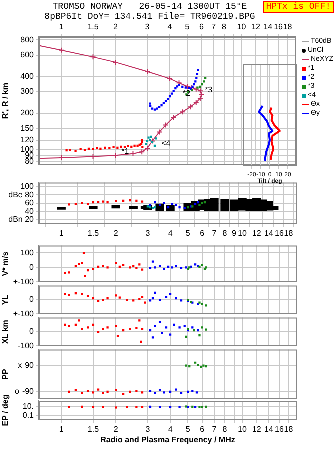  Describe the element at coordinates (27, 91) in the screenshot. I see `y-tick-label: 300` at that location.